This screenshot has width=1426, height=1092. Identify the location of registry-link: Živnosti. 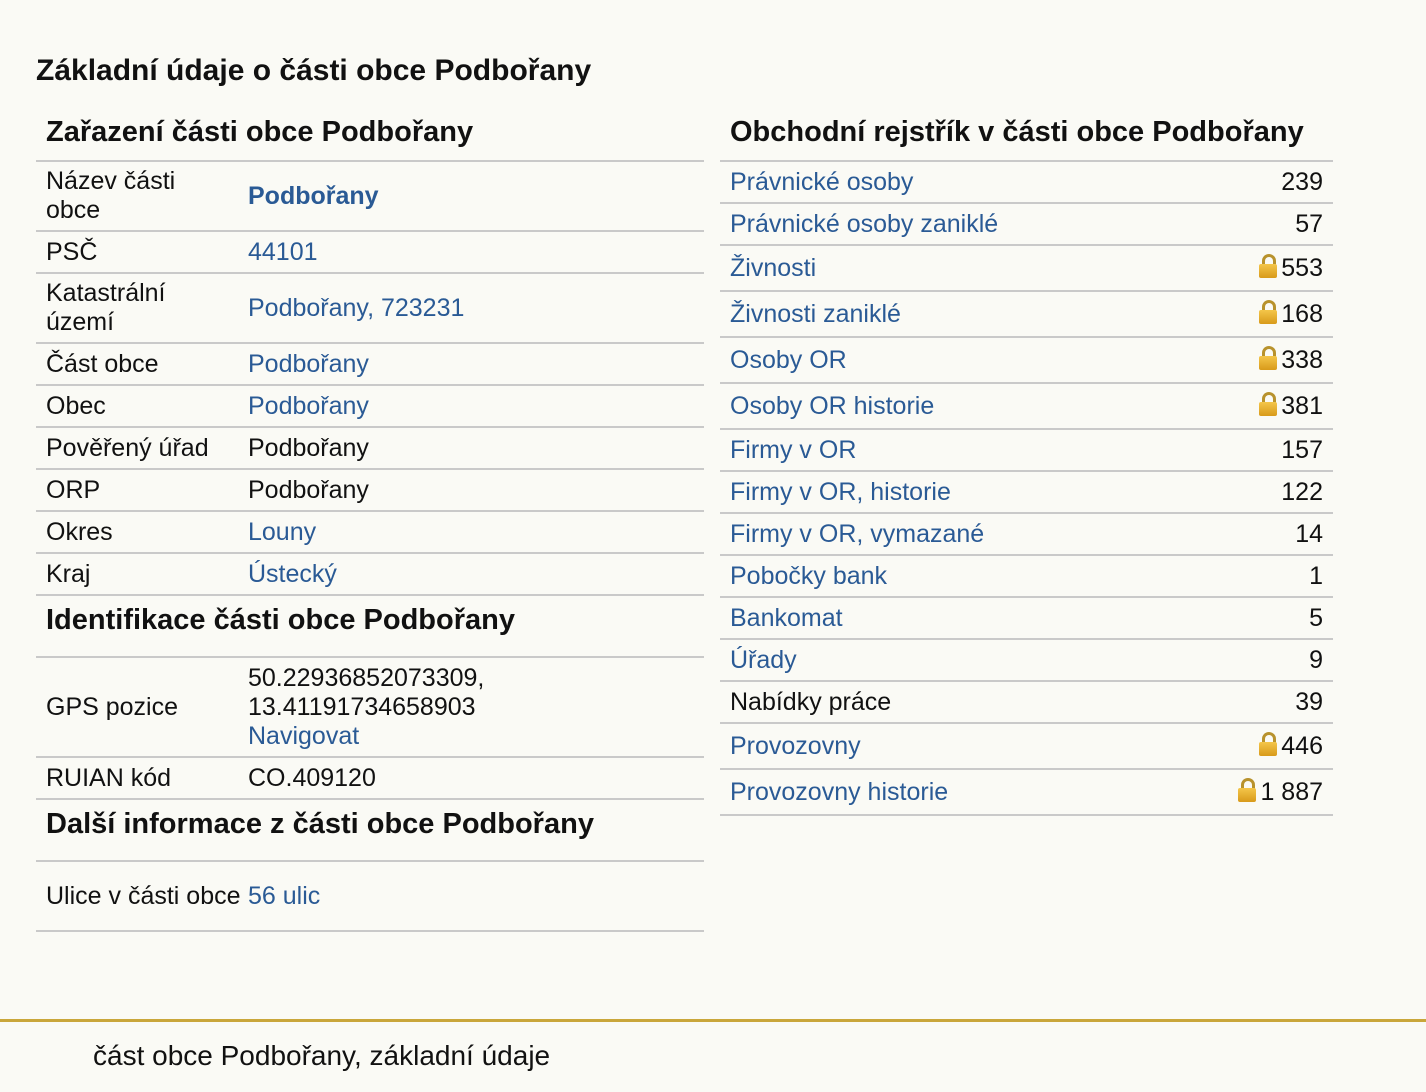
(773, 267).